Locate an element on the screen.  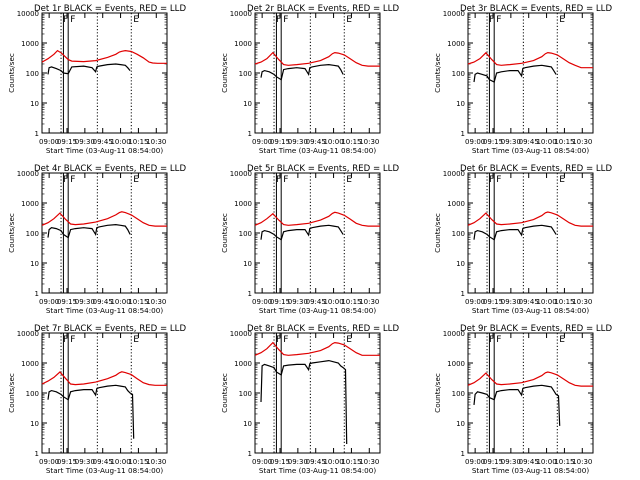
panel-title: Det 5r BLACK = Events, RED = LLD is located at coordinates (323, 169).